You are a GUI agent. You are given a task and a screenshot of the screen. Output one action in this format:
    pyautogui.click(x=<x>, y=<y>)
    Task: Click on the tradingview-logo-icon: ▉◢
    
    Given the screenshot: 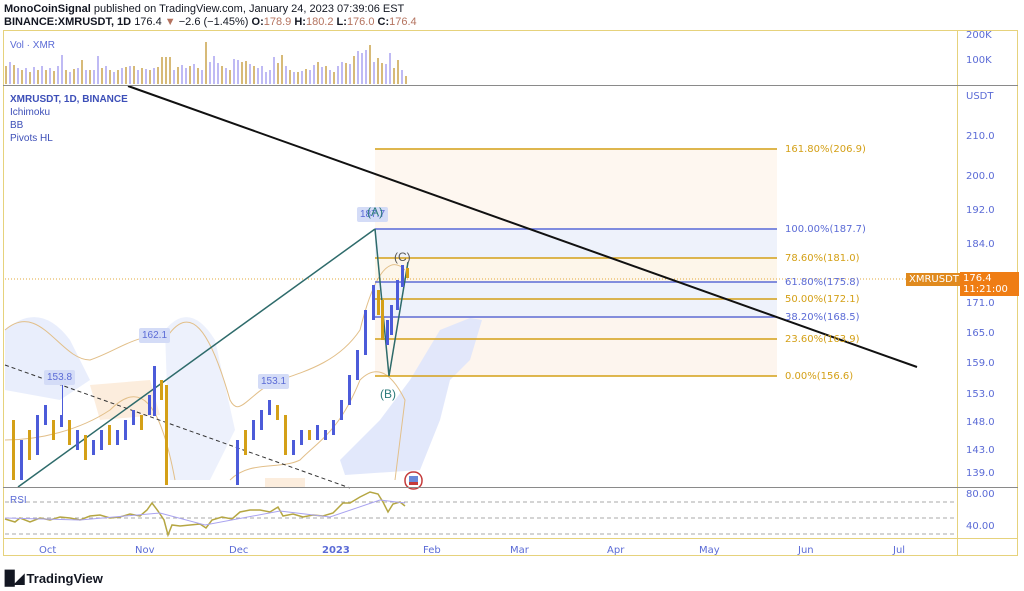 What is the action you would take?
    pyautogui.click(x=14, y=578)
    